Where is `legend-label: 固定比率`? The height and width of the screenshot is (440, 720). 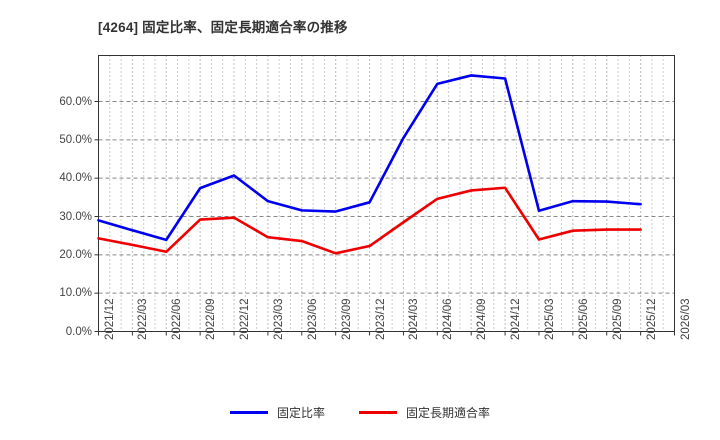 legend-label: 固定比率 is located at coordinates (300, 413).